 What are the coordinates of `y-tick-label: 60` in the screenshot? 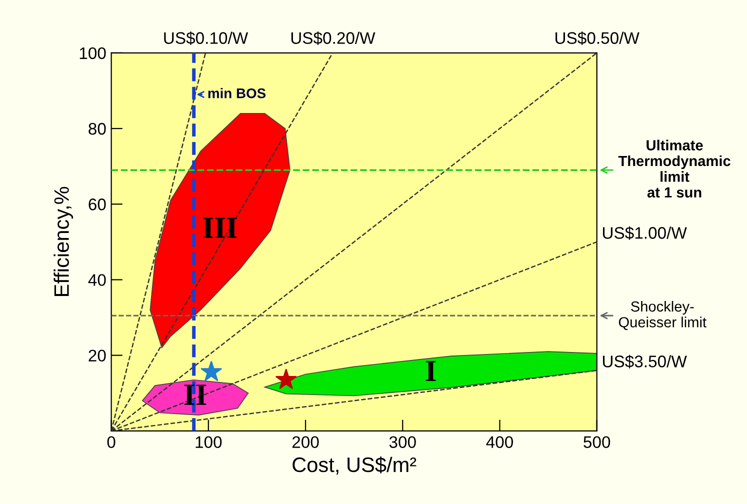 It's located at (97, 204).